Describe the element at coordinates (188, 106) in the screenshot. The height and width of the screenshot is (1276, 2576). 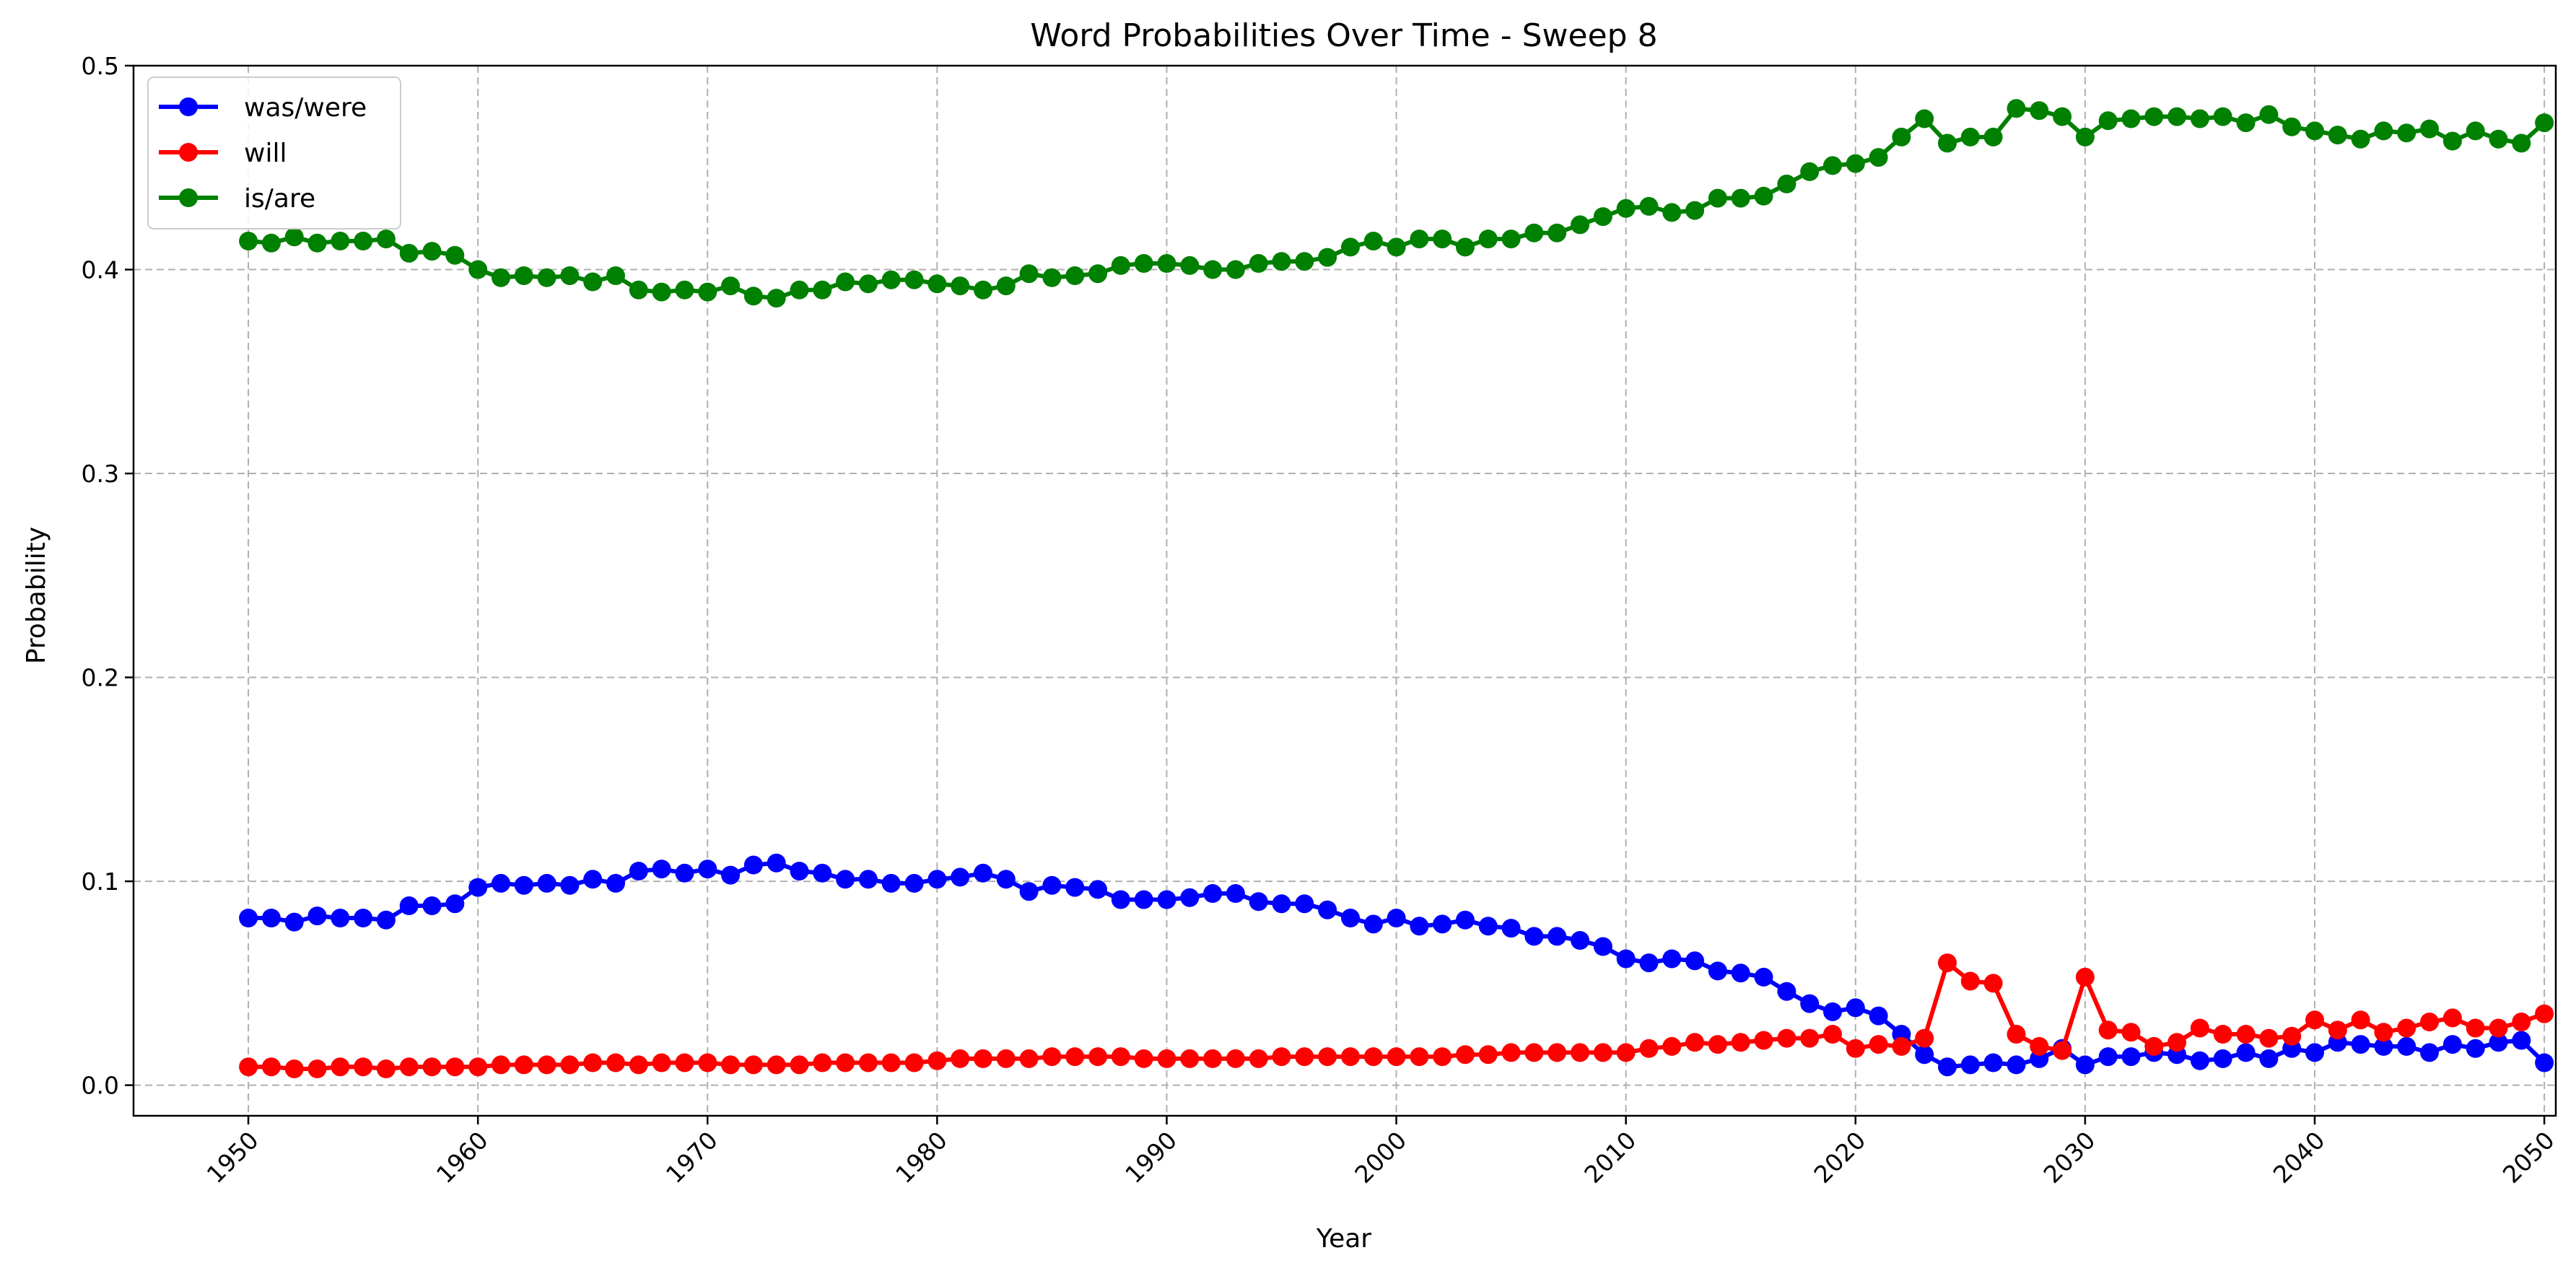
I see `legend-marker` at that location.